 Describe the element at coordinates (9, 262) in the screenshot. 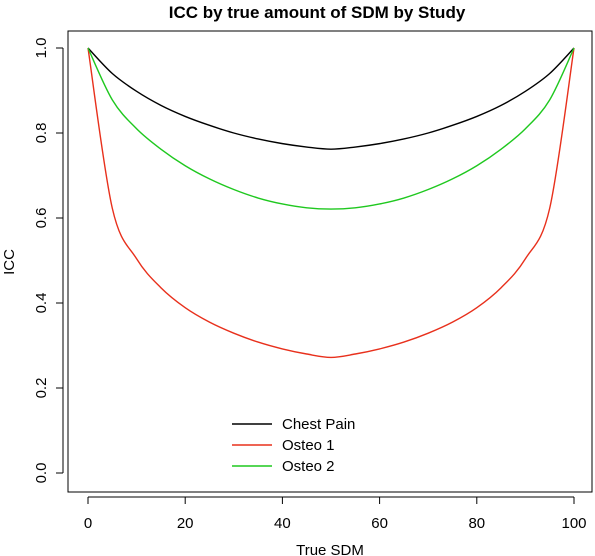

I see `y-axis-label: ICC` at that location.